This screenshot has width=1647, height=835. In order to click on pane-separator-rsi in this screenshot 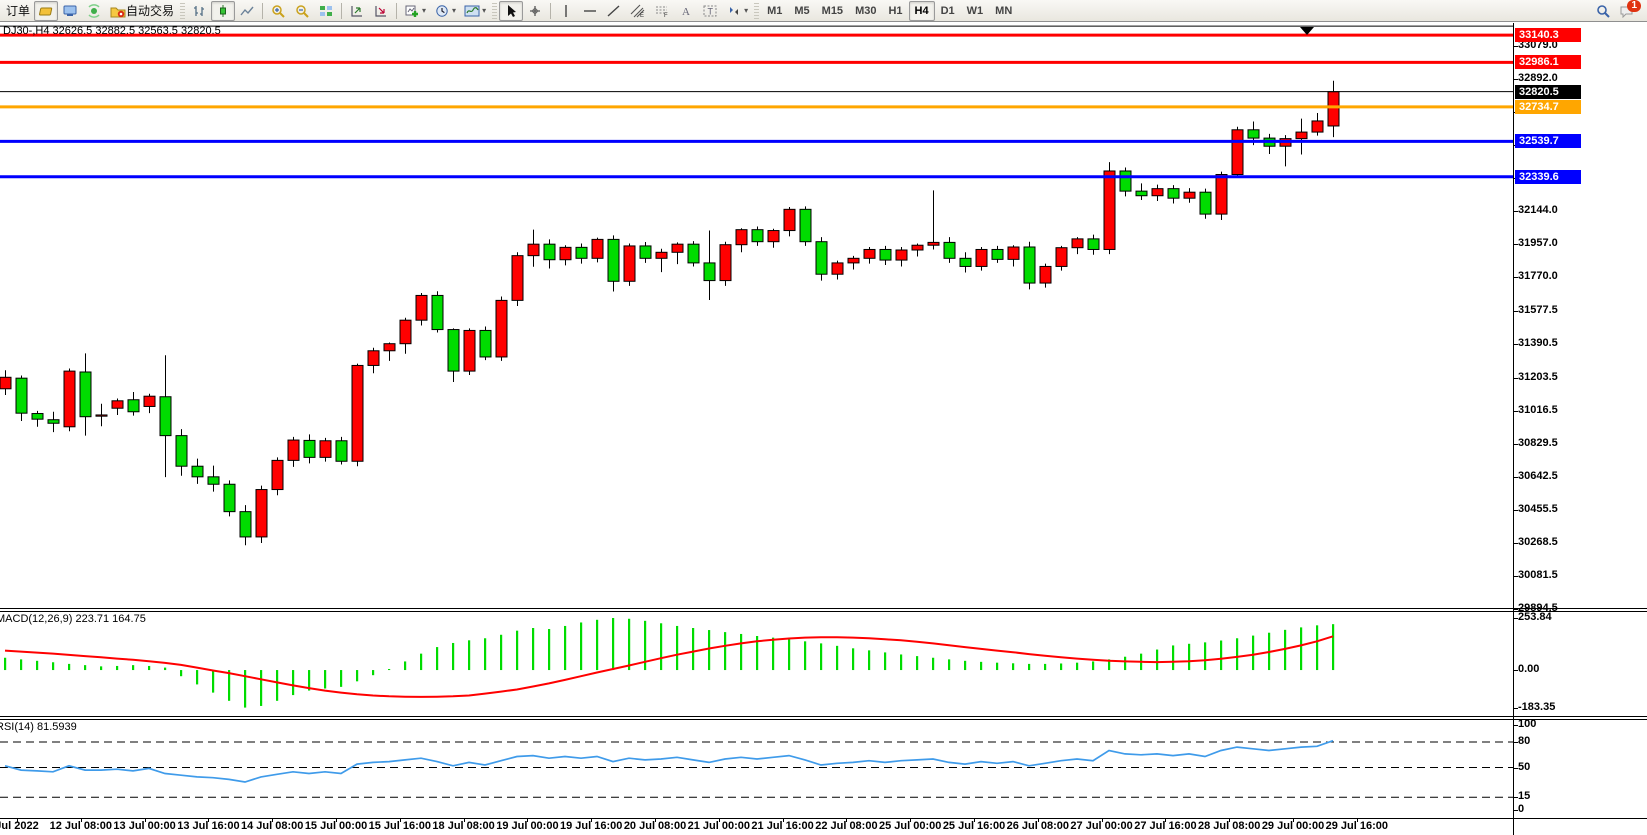, I will do `click(823, 718)`.